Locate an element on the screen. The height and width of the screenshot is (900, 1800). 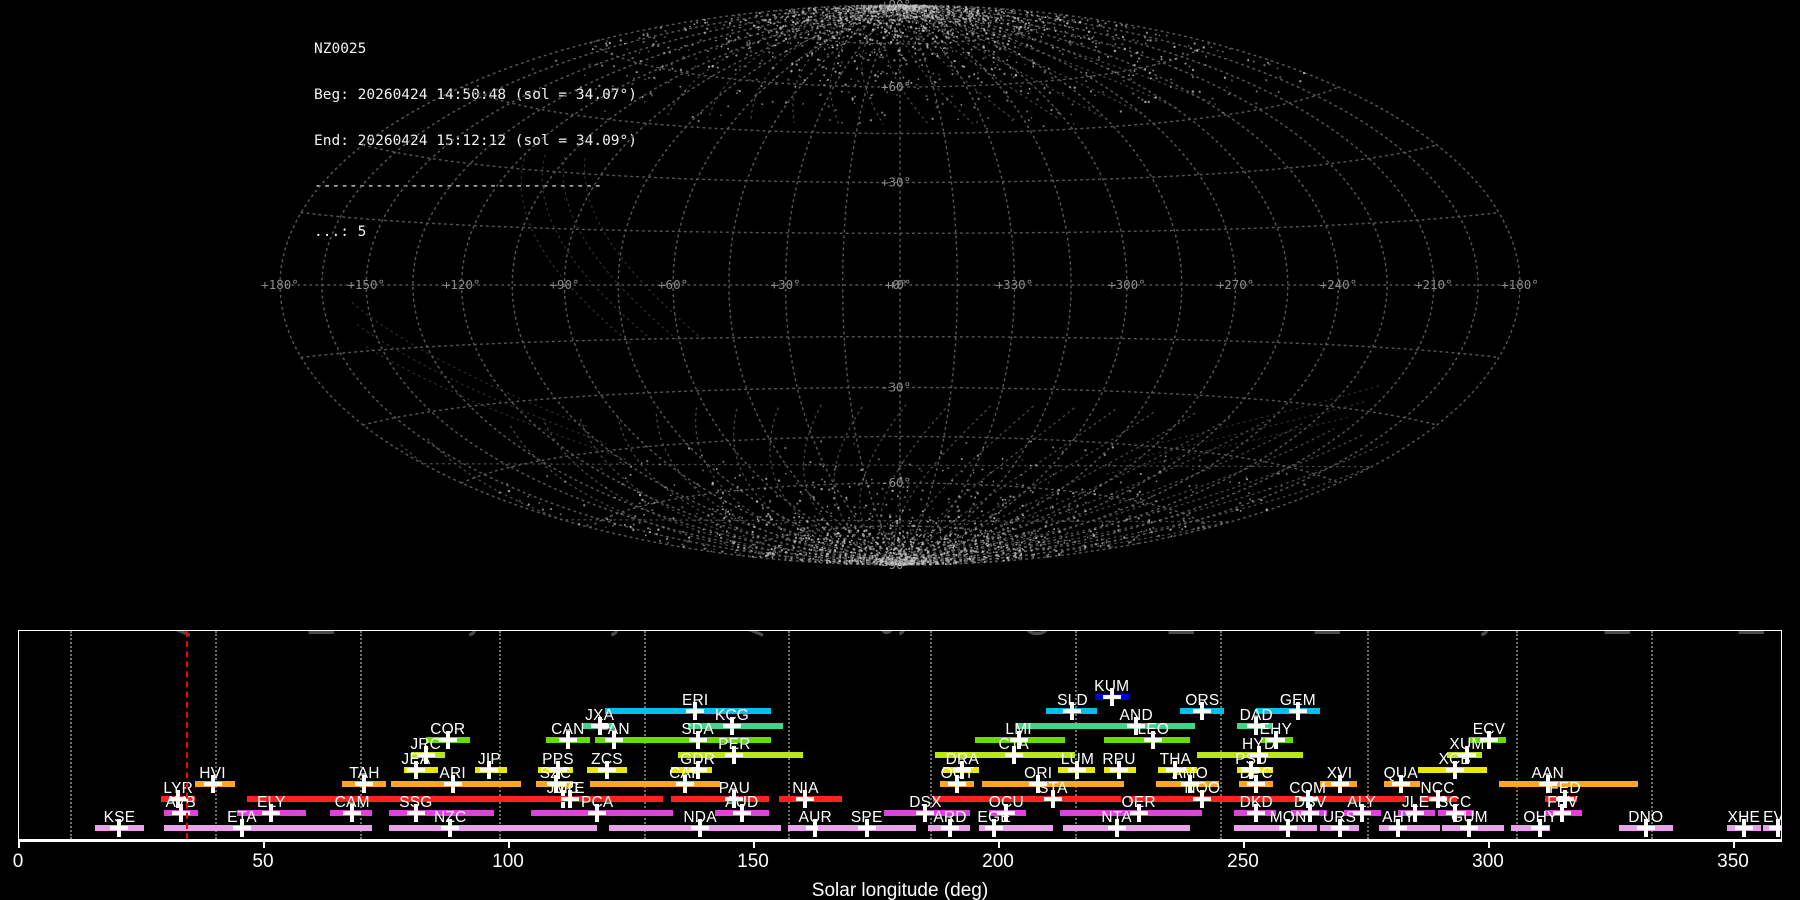
month-label-sep: SEP is located at coordinates (894, 634).